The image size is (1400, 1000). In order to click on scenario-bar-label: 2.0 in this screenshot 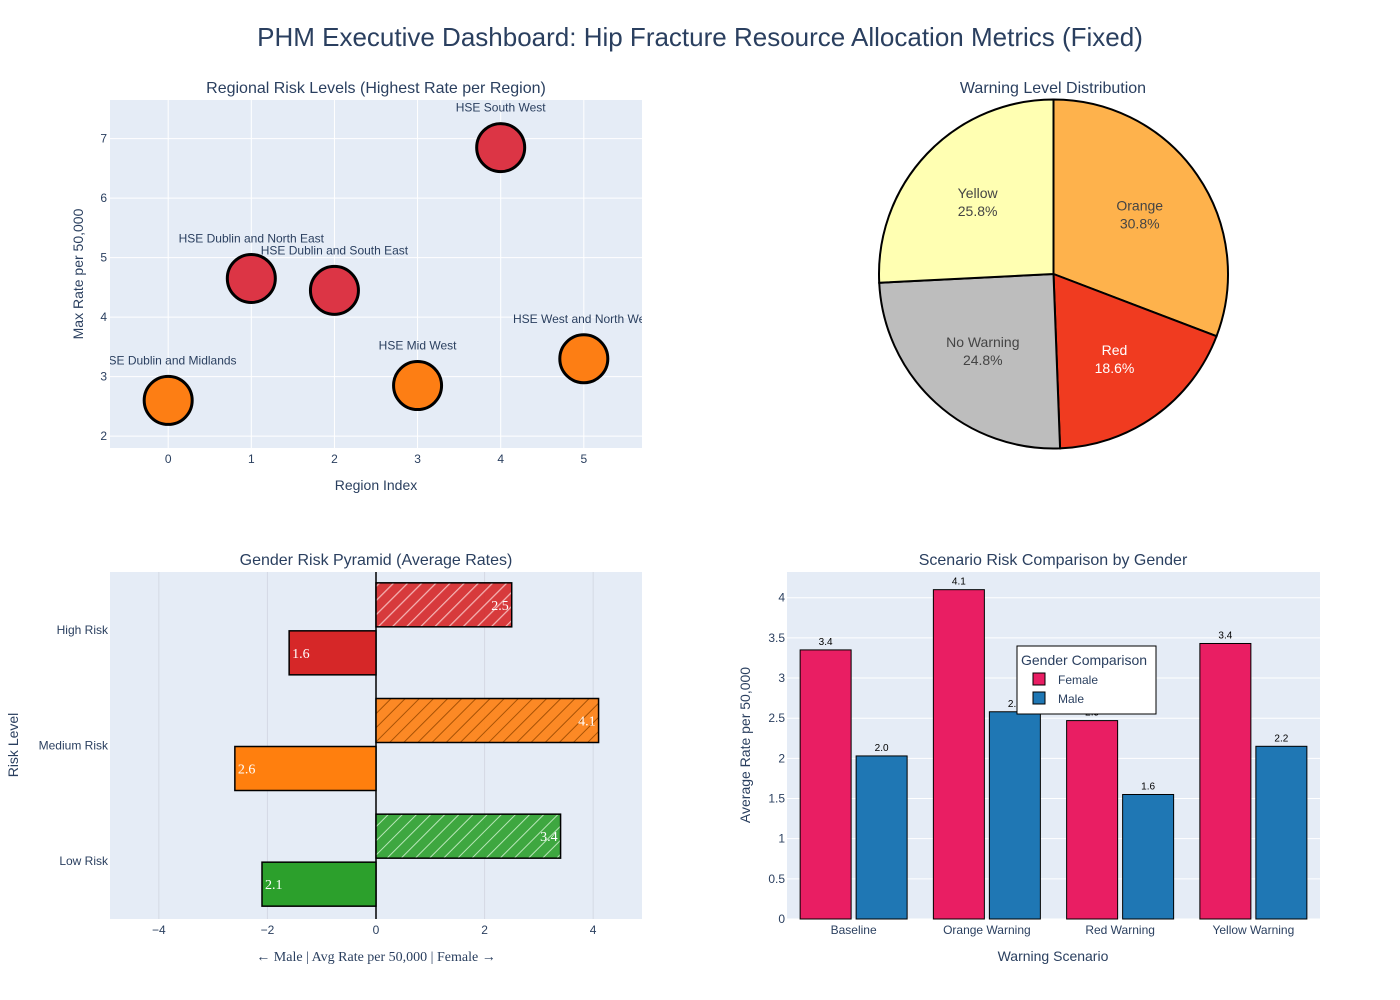, I will do `click(882, 748)`.